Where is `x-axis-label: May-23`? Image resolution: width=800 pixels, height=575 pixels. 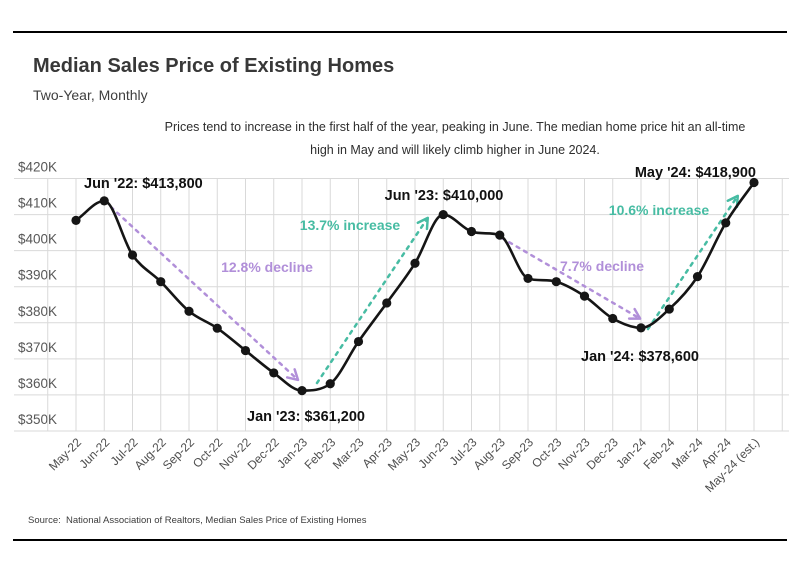 x-axis-label: May-23 is located at coordinates (404, 454).